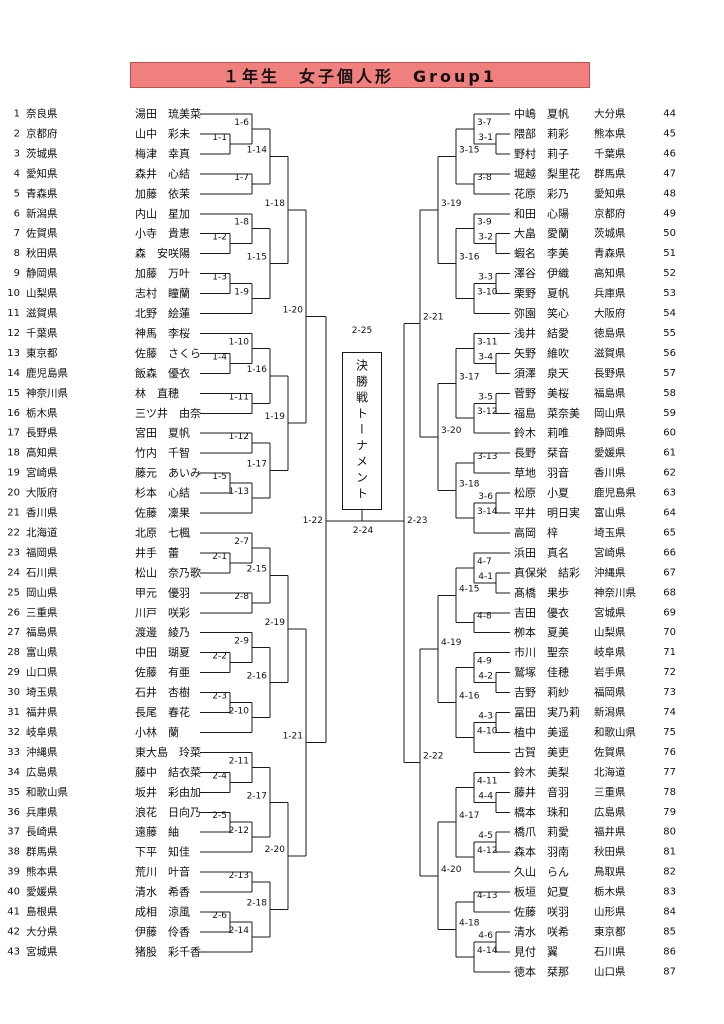 The height and width of the screenshot is (1024, 724). What do you see at coordinates (219, 278) in the screenshot?
I see `match-label: 1-3` at bounding box center [219, 278].